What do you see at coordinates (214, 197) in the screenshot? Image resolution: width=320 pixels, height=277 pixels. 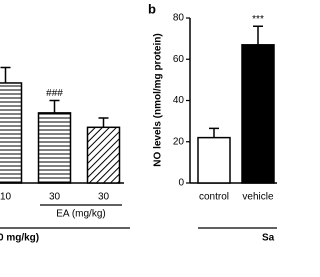 I see `x-tick-label: control` at bounding box center [214, 197].